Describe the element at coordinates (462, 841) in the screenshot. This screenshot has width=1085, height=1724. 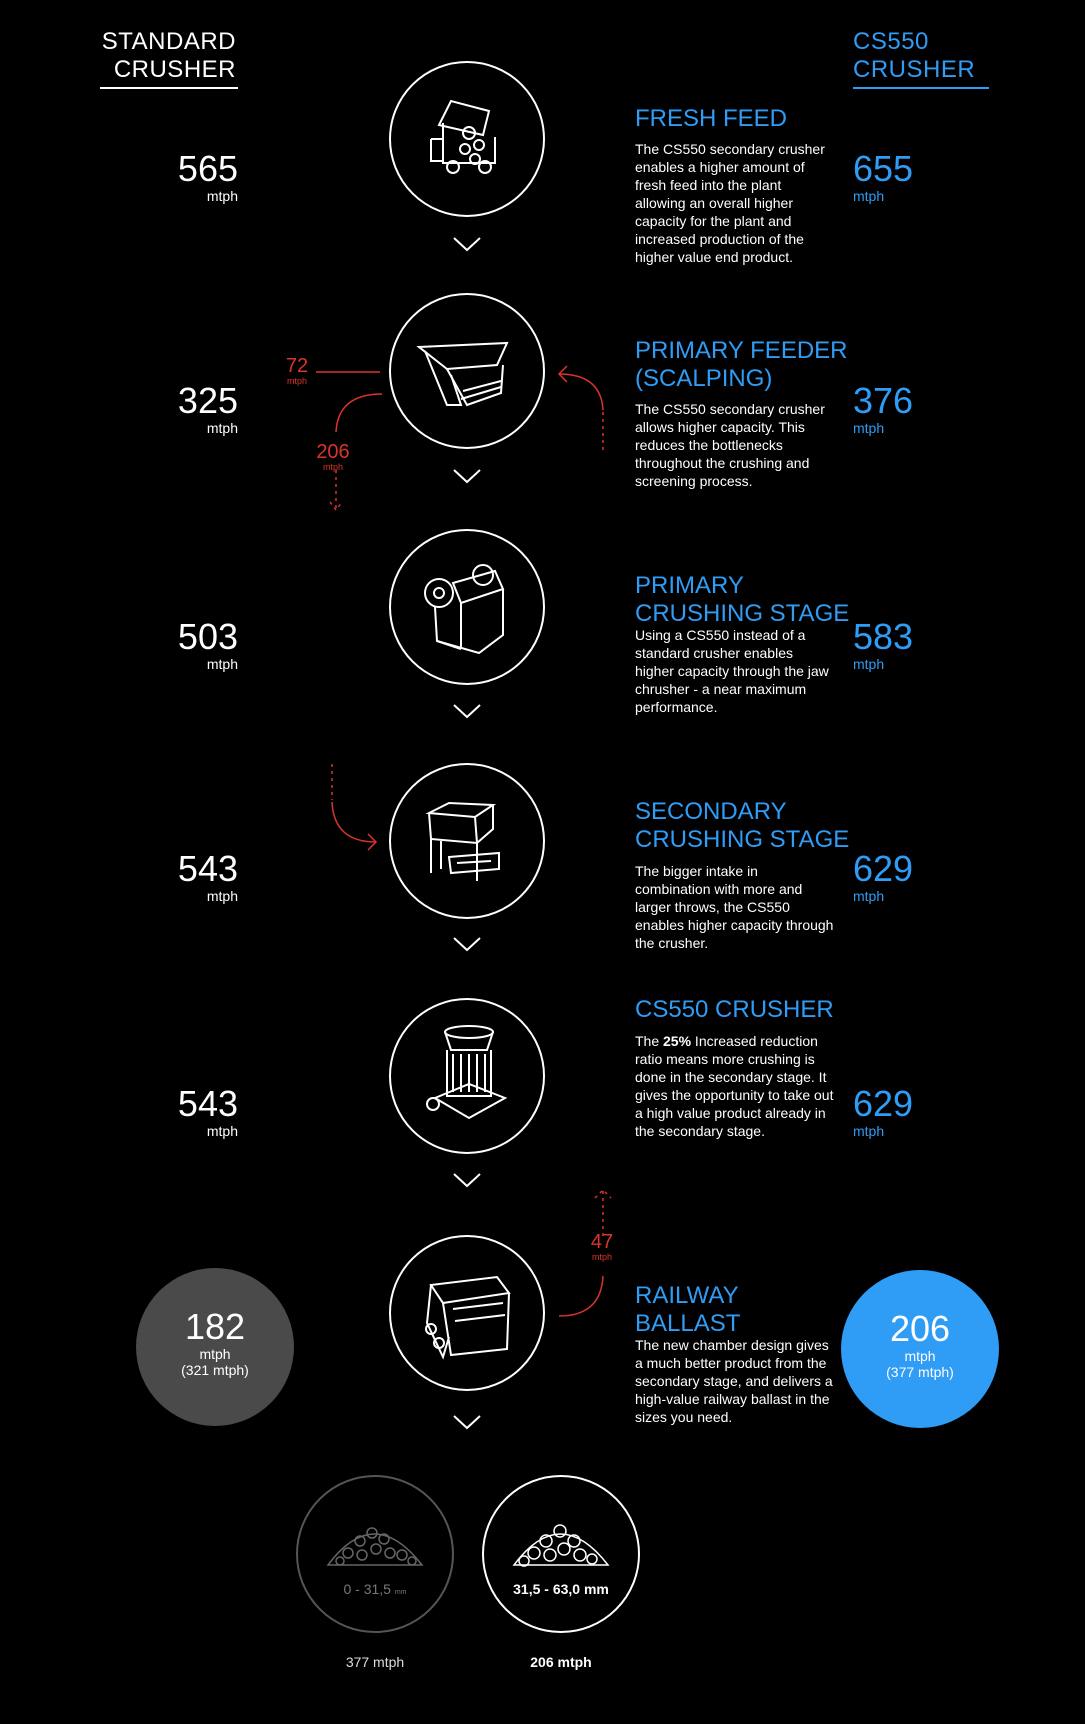
I see `hopper-icon` at that location.